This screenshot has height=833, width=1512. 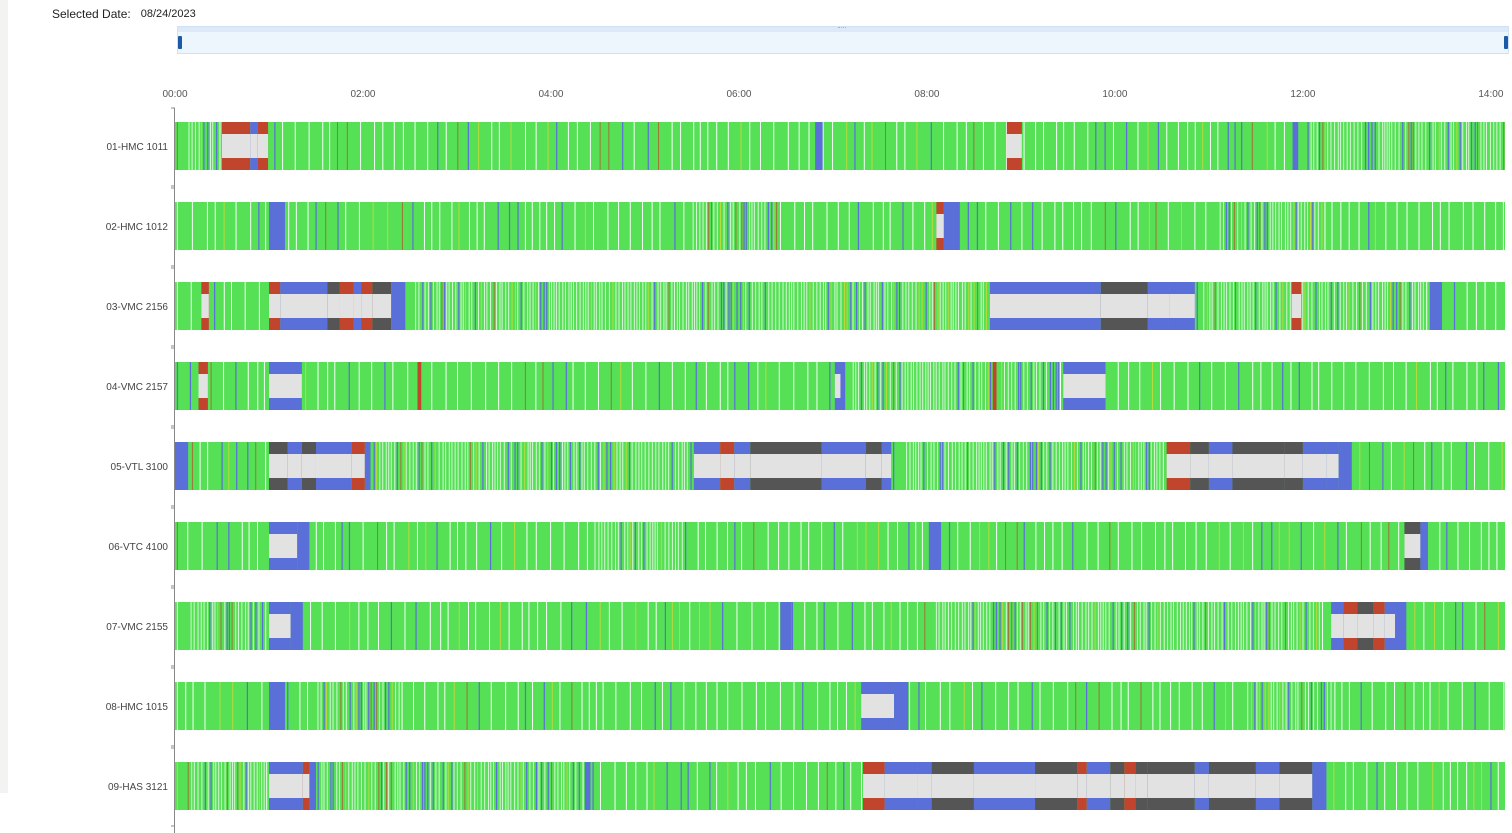 What do you see at coordinates (805, 707) in the screenshot?
I see `machine-row: 08-HMC 1015` at bounding box center [805, 707].